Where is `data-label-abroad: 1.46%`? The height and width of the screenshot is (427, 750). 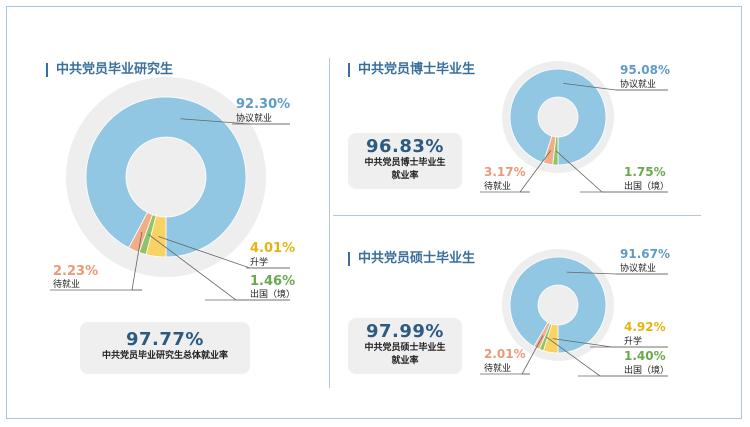 data-label-abroad: 1.46% is located at coordinates (272, 281).